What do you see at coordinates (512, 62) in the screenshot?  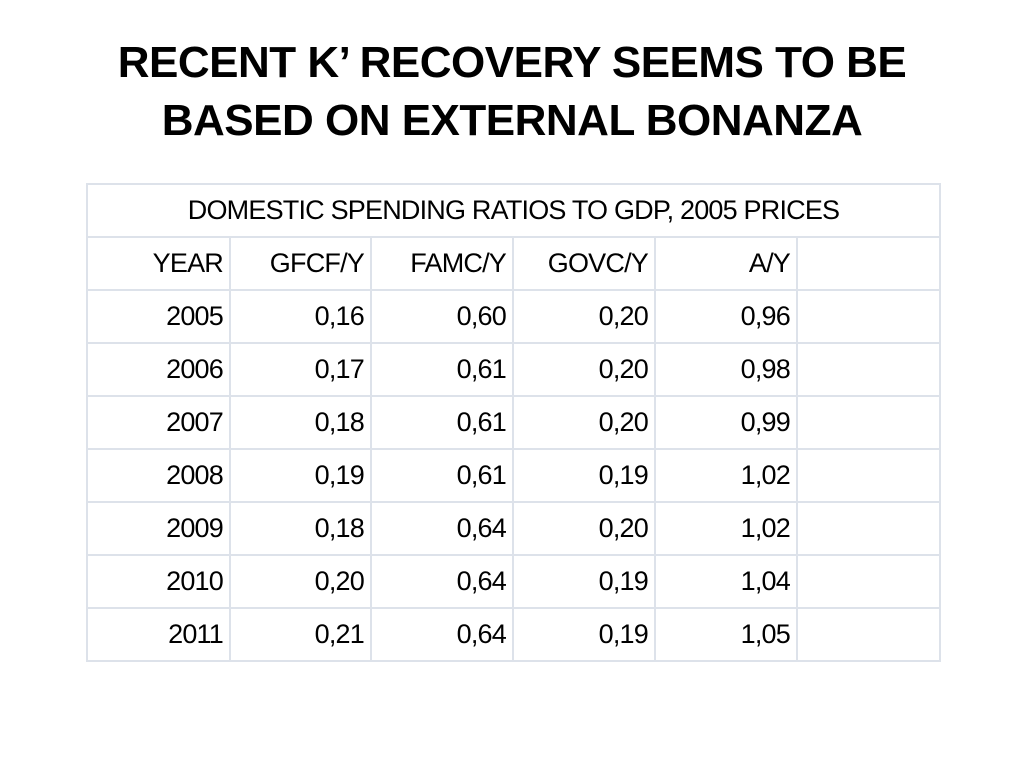 I see `slide-title-line-1: RECENT K’ RECOVERY SEEMS TO BE` at bounding box center [512, 62].